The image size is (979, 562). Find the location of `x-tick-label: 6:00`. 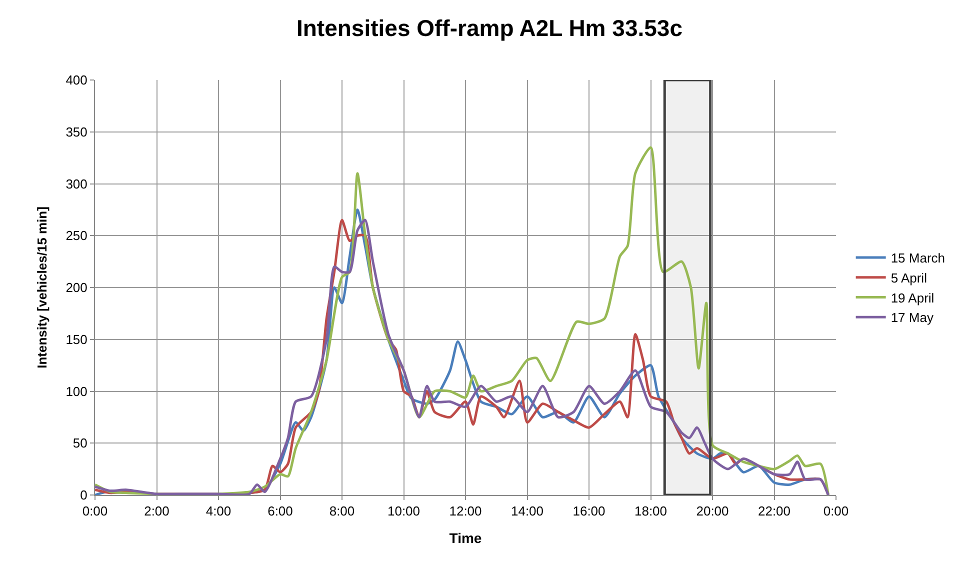

x-tick-label: 6:00 is located at coordinates (280, 511).